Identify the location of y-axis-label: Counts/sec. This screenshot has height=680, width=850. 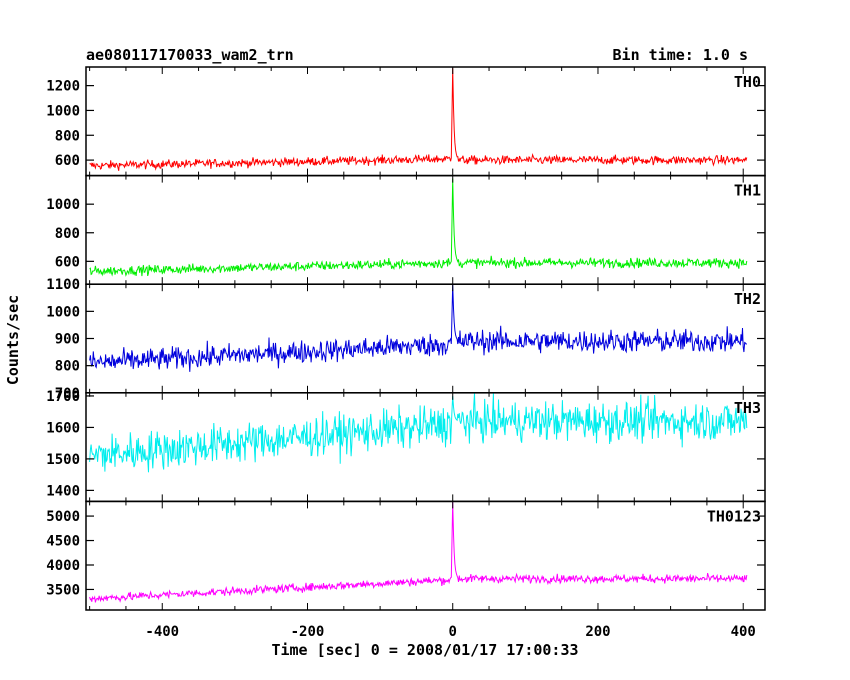
(13, 340).